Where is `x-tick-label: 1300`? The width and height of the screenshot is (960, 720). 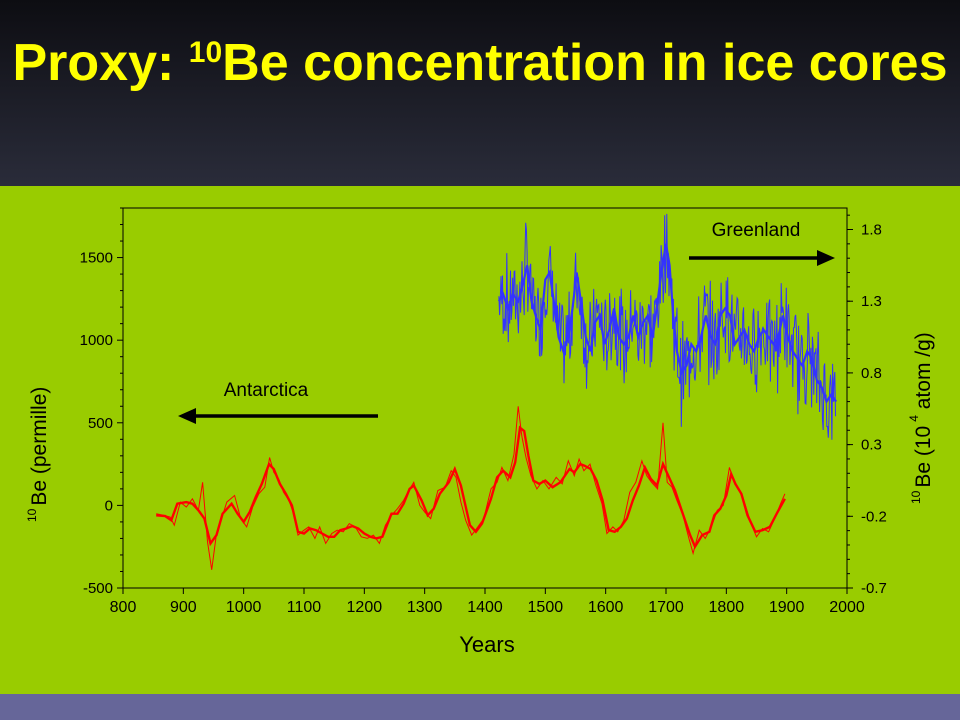 x-tick-label: 1300 is located at coordinates (425, 607).